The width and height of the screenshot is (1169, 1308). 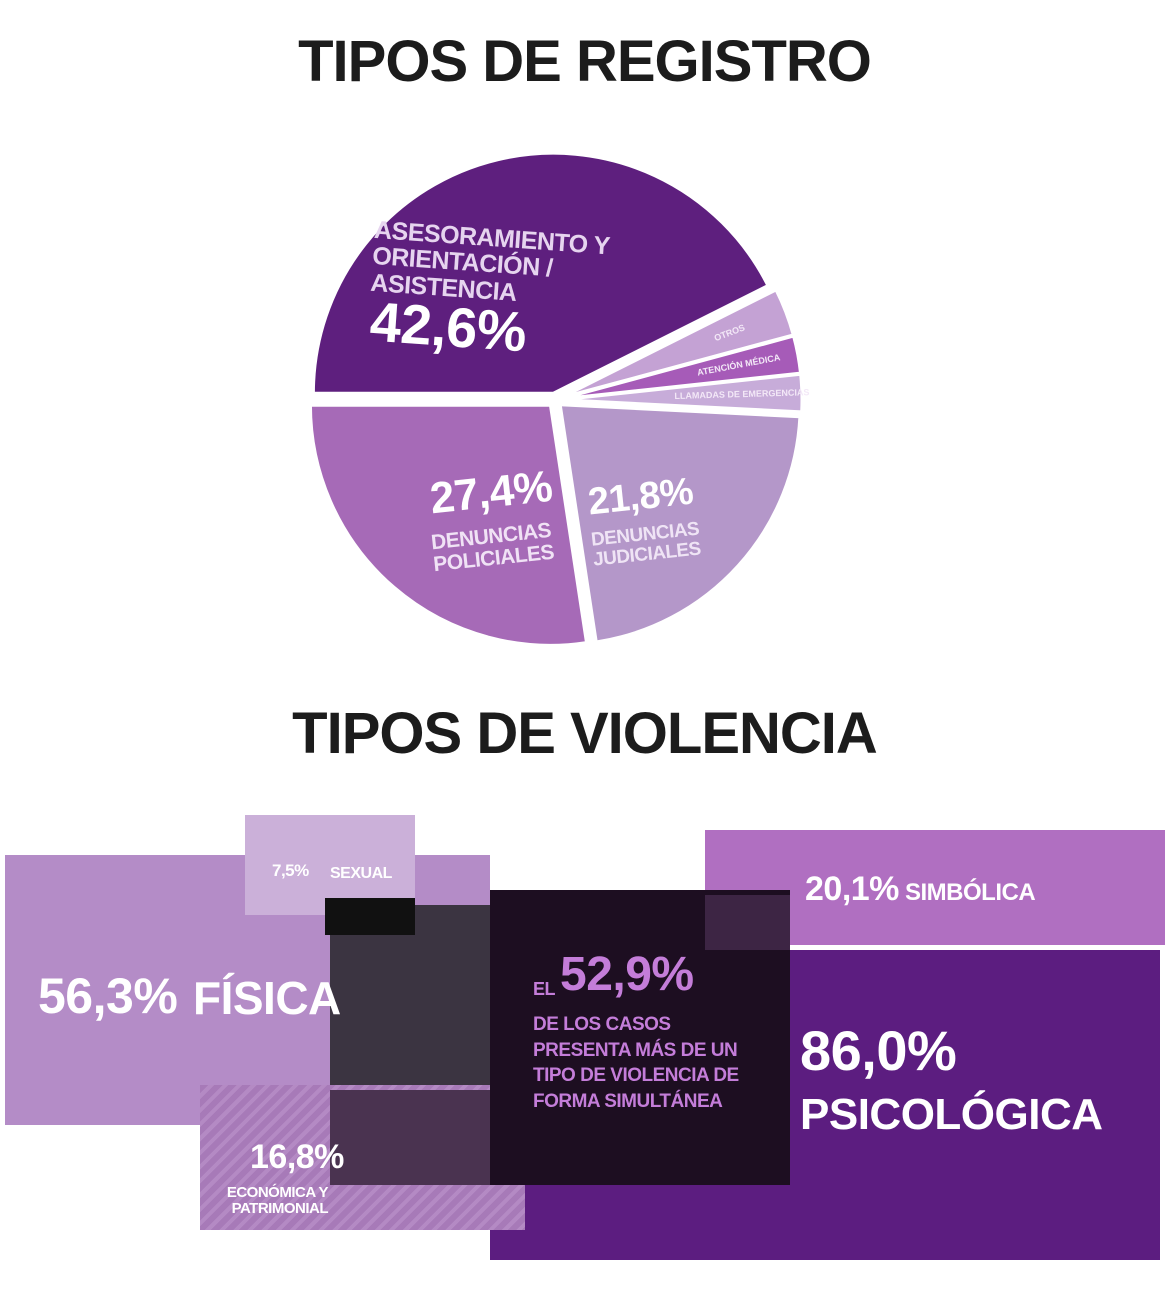 I want to click on violence-title: TIPOS DE VIOLENCIA, so click(x=585, y=733).